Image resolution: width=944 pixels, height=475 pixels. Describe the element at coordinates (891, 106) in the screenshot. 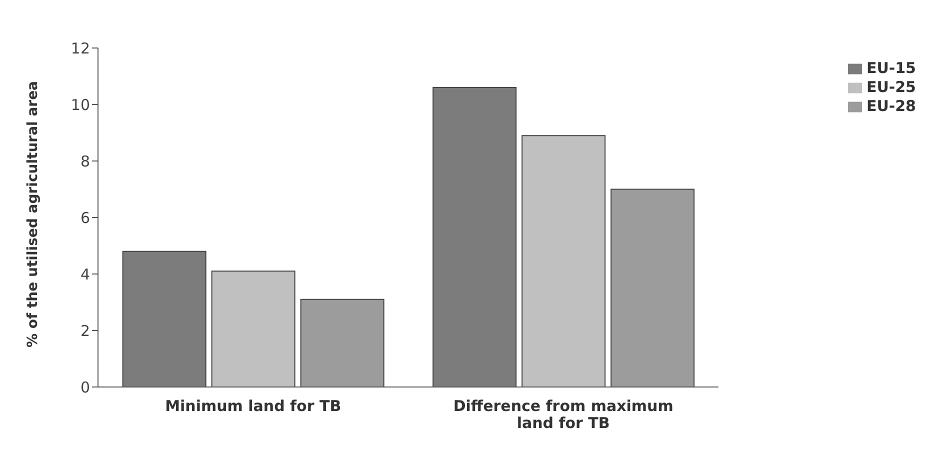

I see `legend-label: EU-28` at that location.